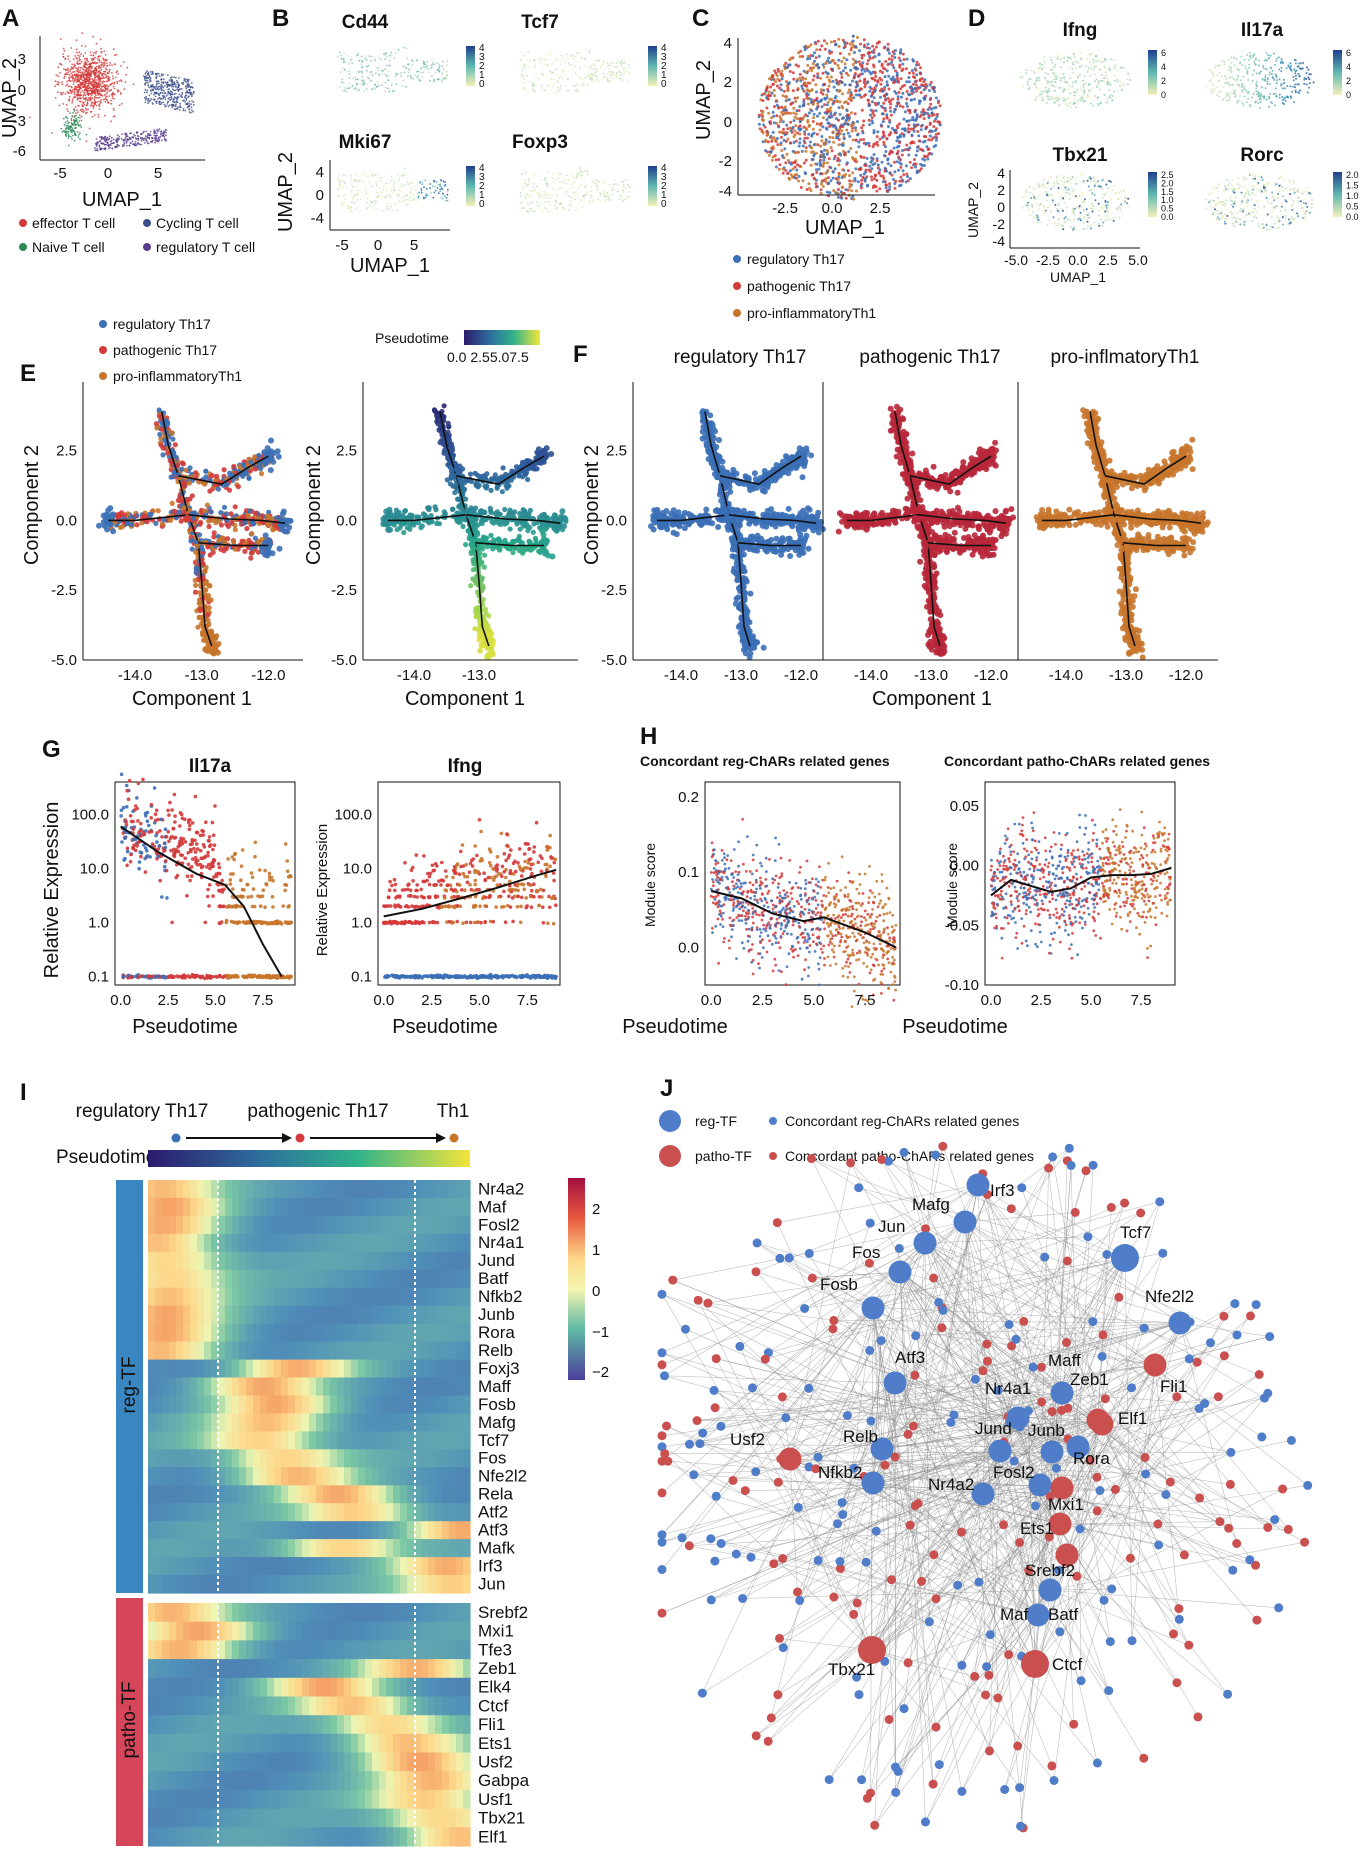 This screenshot has width=1360, height=1867. I want to click on legend-dot-effector, so click(23, 223).